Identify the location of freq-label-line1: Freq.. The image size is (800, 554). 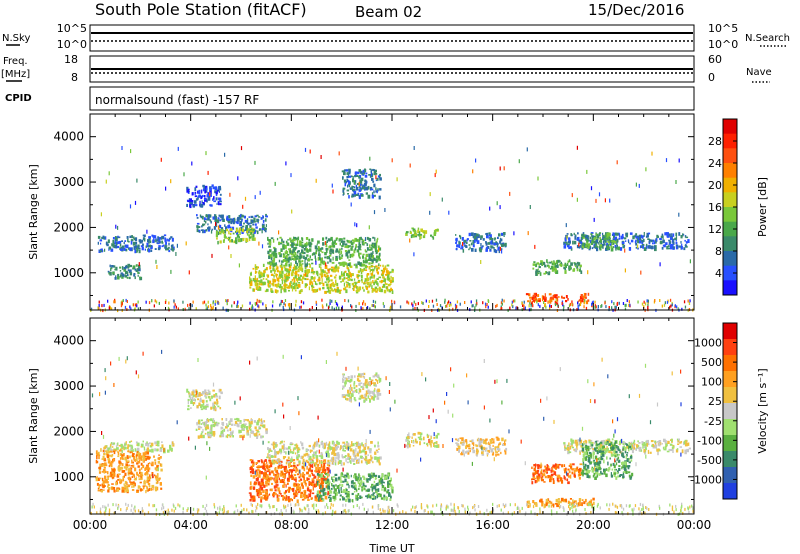
(15, 61).